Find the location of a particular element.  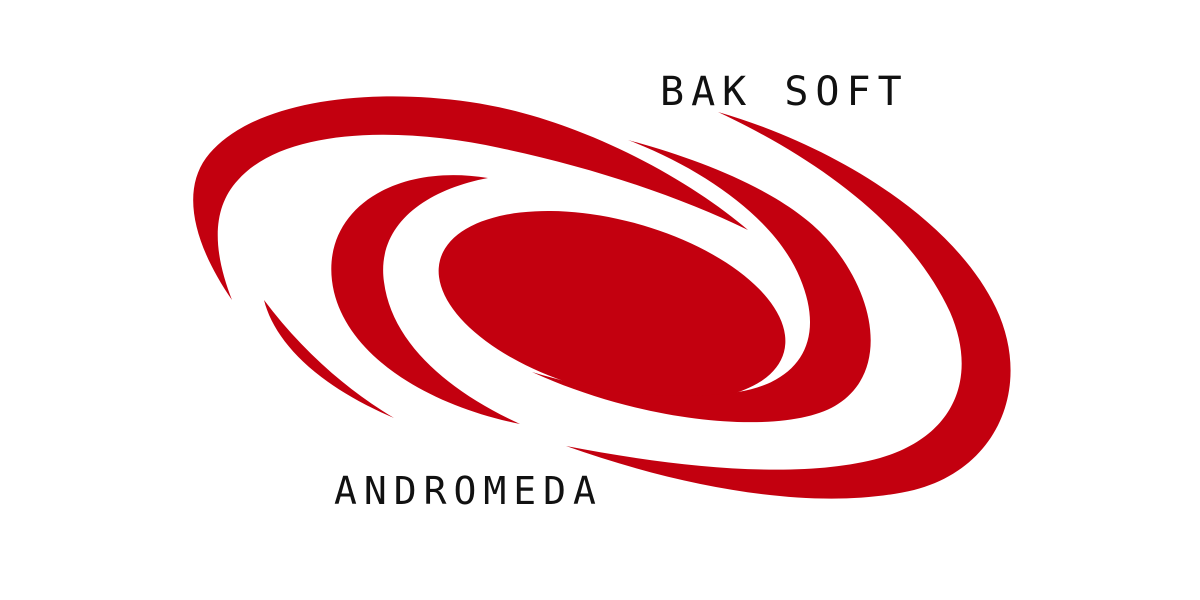

product-name: ANDROMEDA is located at coordinates (468, 491).